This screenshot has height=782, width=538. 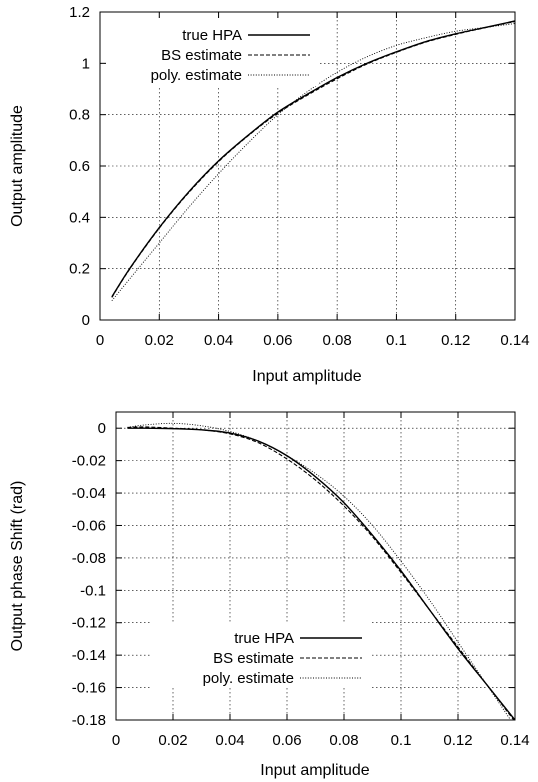 What do you see at coordinates (89, 688) in the screenshot?
I see `phase-y-tick-label: -0.16` at bounding box center [89, 688].